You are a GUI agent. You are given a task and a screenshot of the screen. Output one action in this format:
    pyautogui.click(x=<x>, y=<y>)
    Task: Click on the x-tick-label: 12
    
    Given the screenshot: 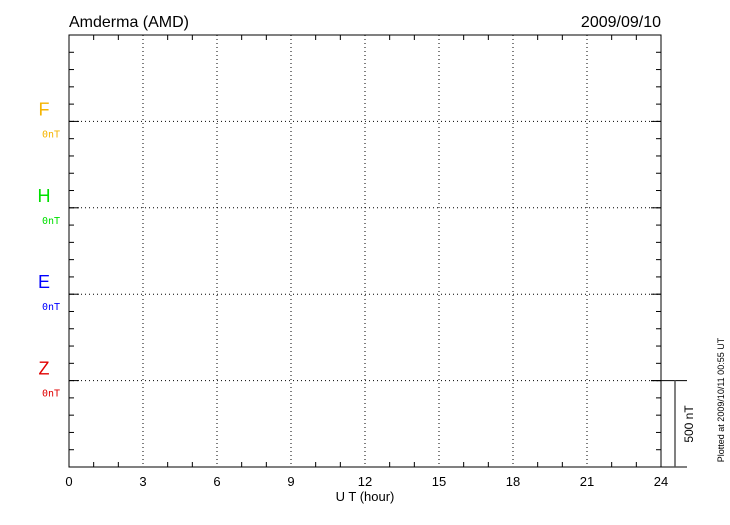 What is the action you would take?
    pyautogui.click(x=365, y=481)
    